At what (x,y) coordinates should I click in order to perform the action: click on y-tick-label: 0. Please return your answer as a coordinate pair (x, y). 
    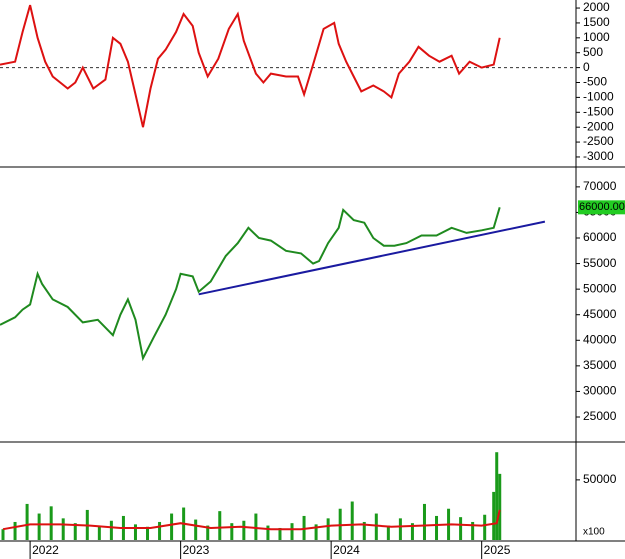
    Looking at the image, I should click on (586, 67).